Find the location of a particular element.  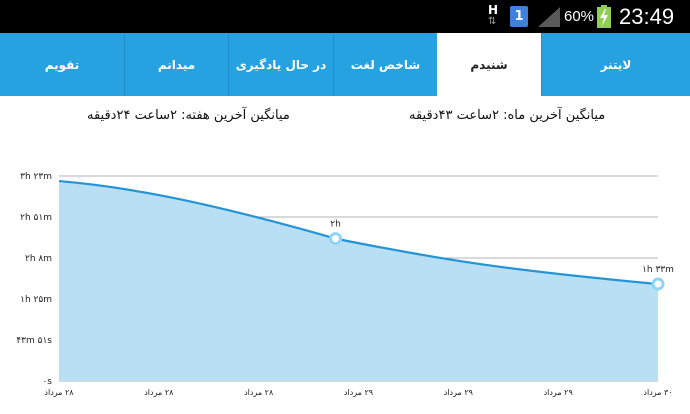

signal-strength-icon is located at coordinates (549, 17).